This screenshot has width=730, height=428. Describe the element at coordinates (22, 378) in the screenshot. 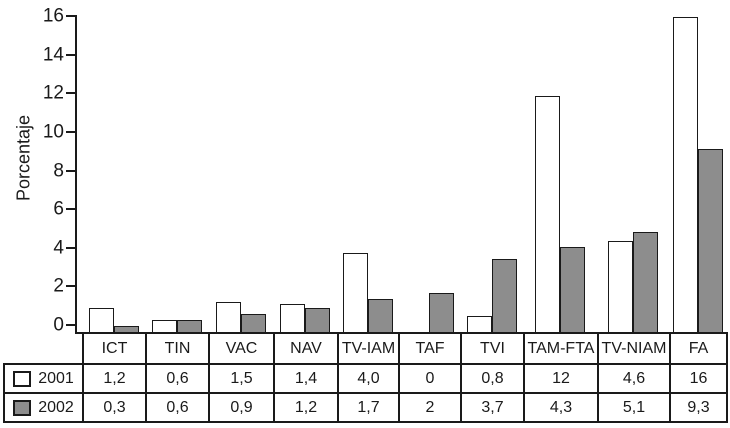

I see `legend-swatch-2001` at that location.